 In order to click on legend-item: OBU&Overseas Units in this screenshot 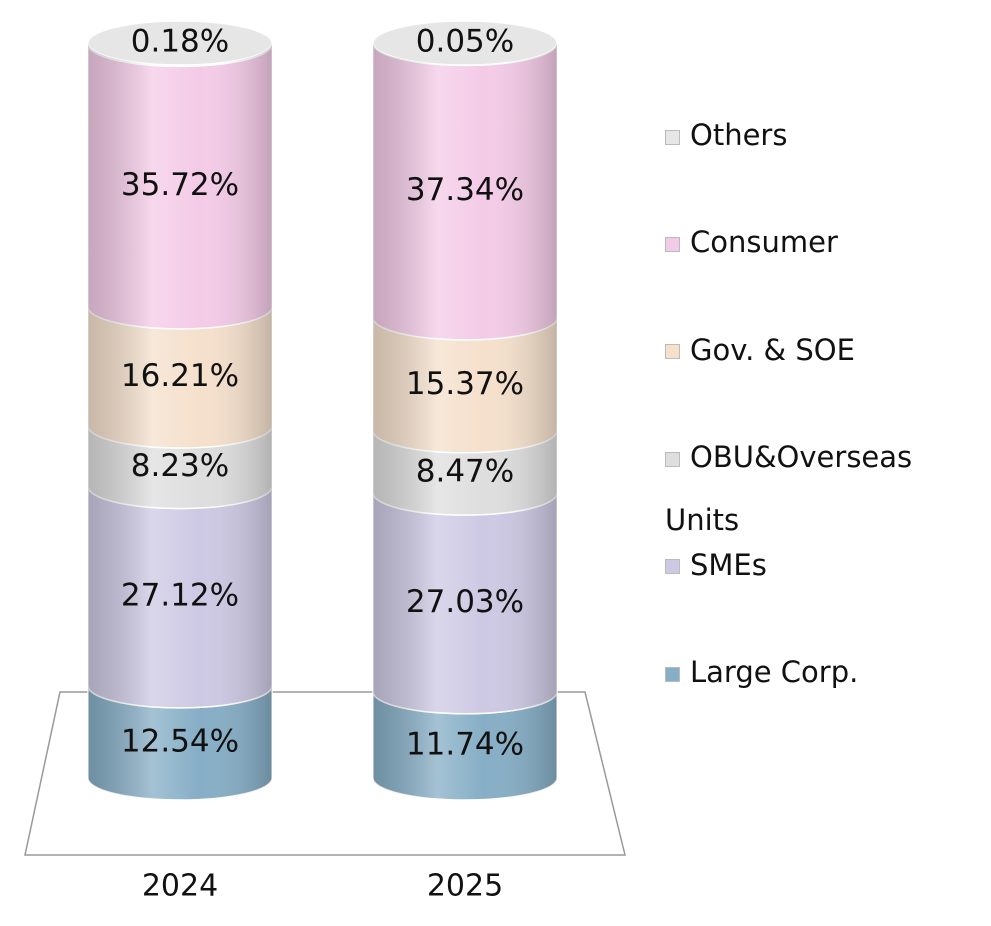, I will do `click(825, 489)`.